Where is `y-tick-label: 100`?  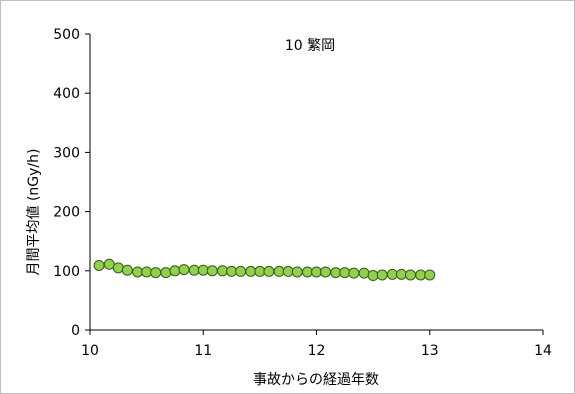
y-tick-label: 100 is located at coordinates (66, 272).